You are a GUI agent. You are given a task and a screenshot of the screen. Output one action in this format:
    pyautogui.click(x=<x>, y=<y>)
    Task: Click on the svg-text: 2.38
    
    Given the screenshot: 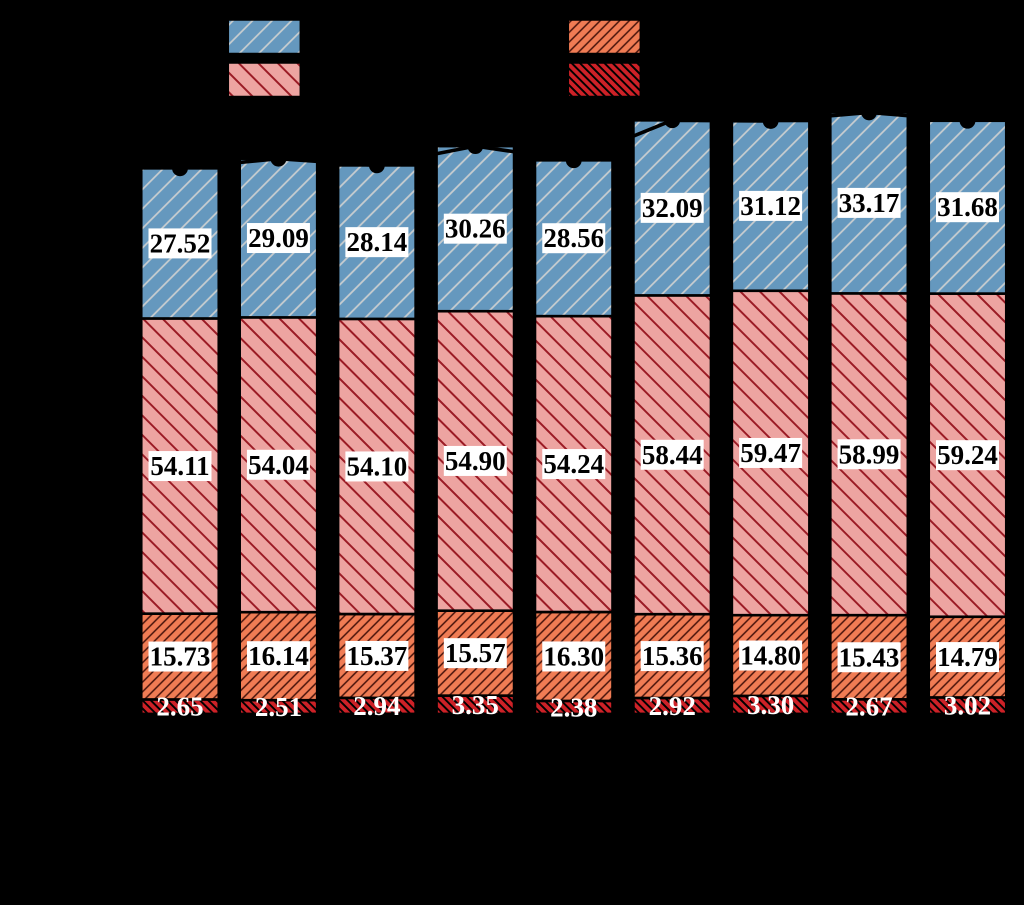 What is the action you would take?
    pyautogui.click(x=573, y=707)
    